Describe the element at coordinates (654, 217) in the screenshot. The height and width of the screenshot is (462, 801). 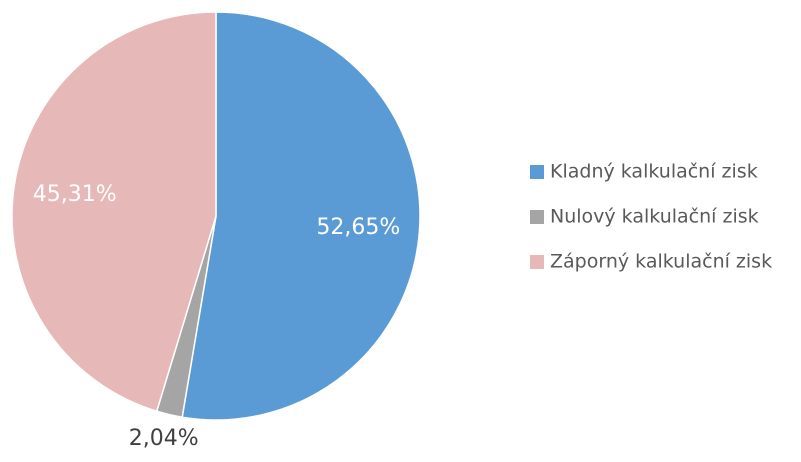
I see `legend-label: Nulový kalkulační zisk` at that location.